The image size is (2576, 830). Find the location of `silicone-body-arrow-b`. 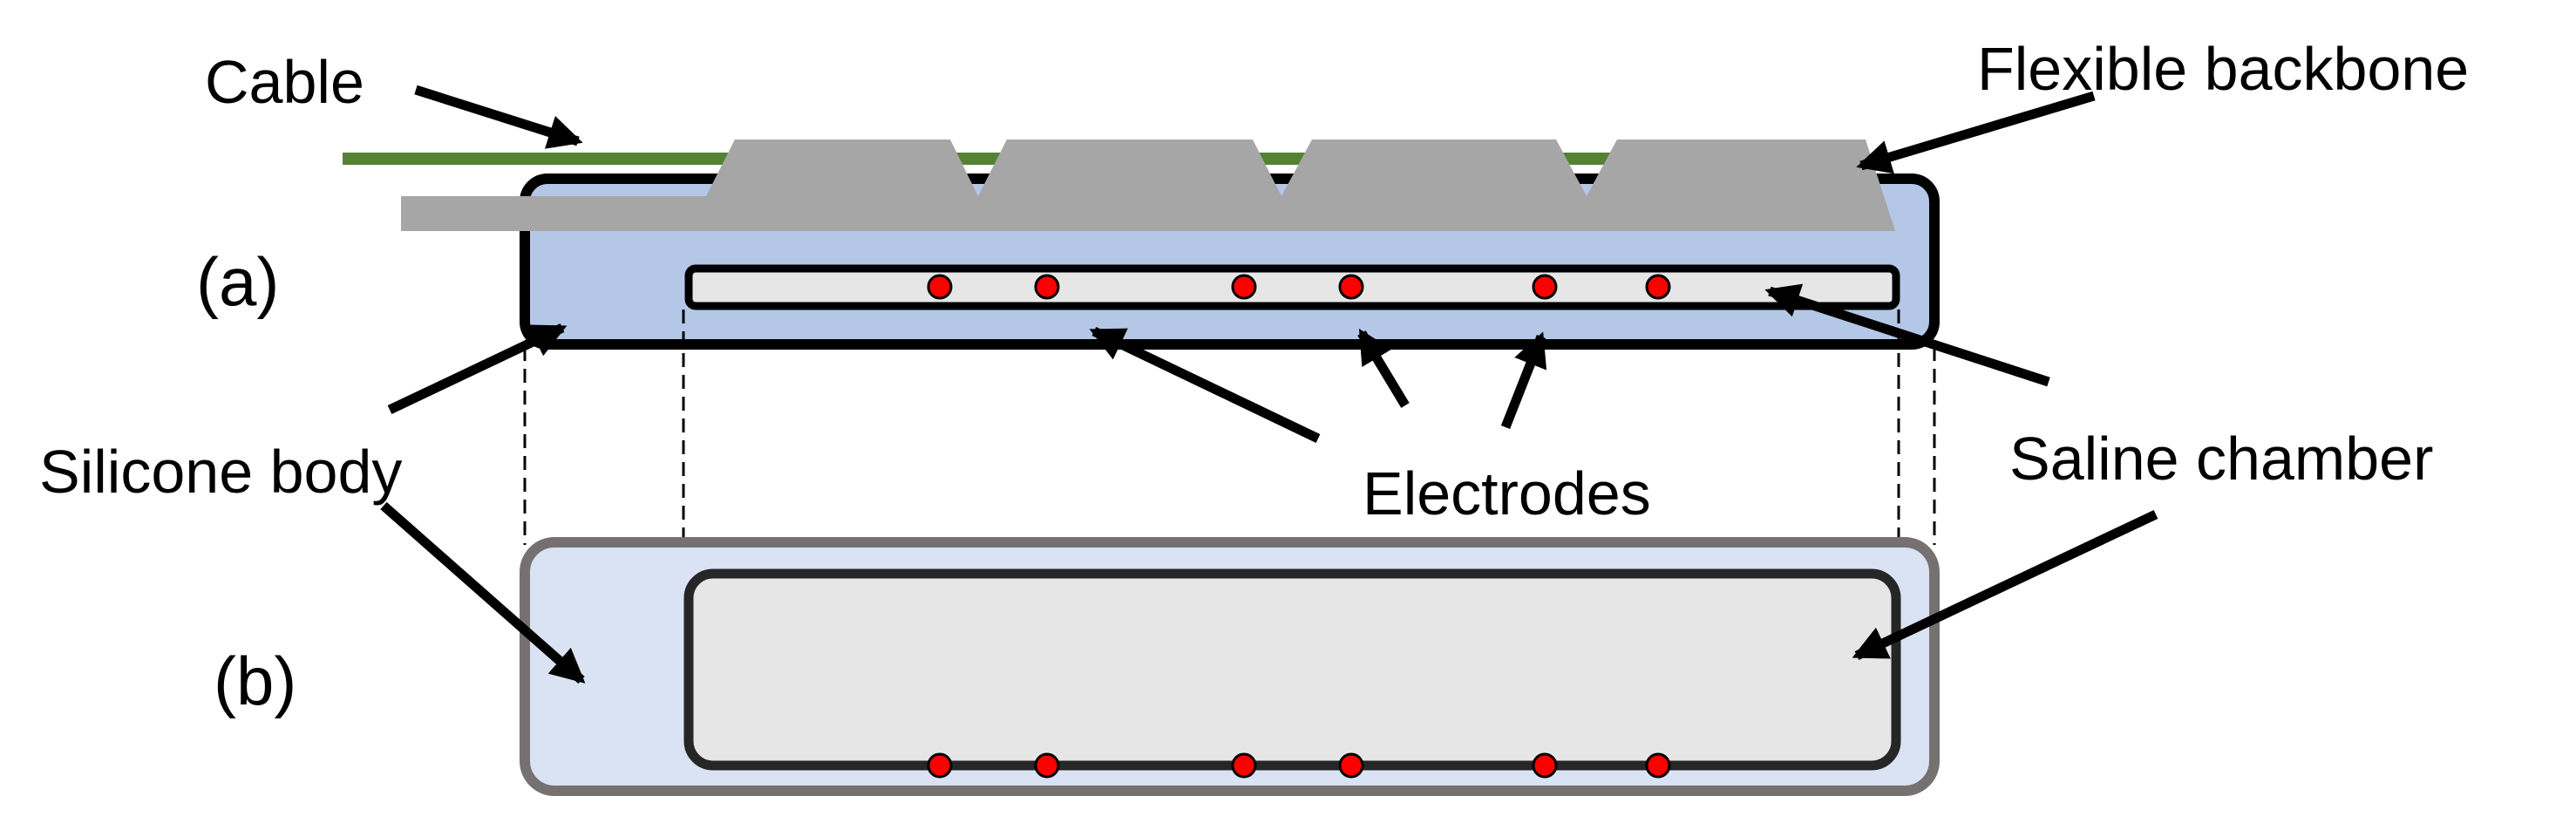

silicone-body-arrow-b is located at coordinates (483, 592).